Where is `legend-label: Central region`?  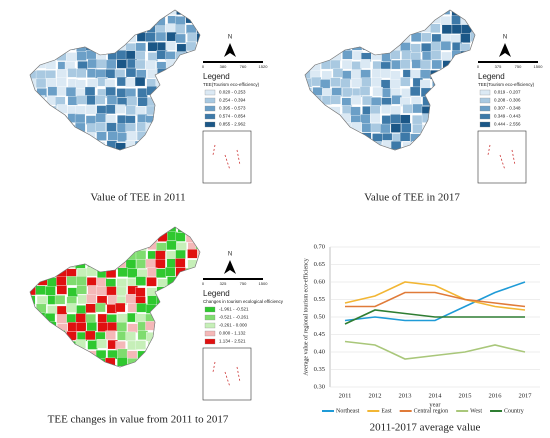
legend-label: Central region is located at coordinates (431, 411).